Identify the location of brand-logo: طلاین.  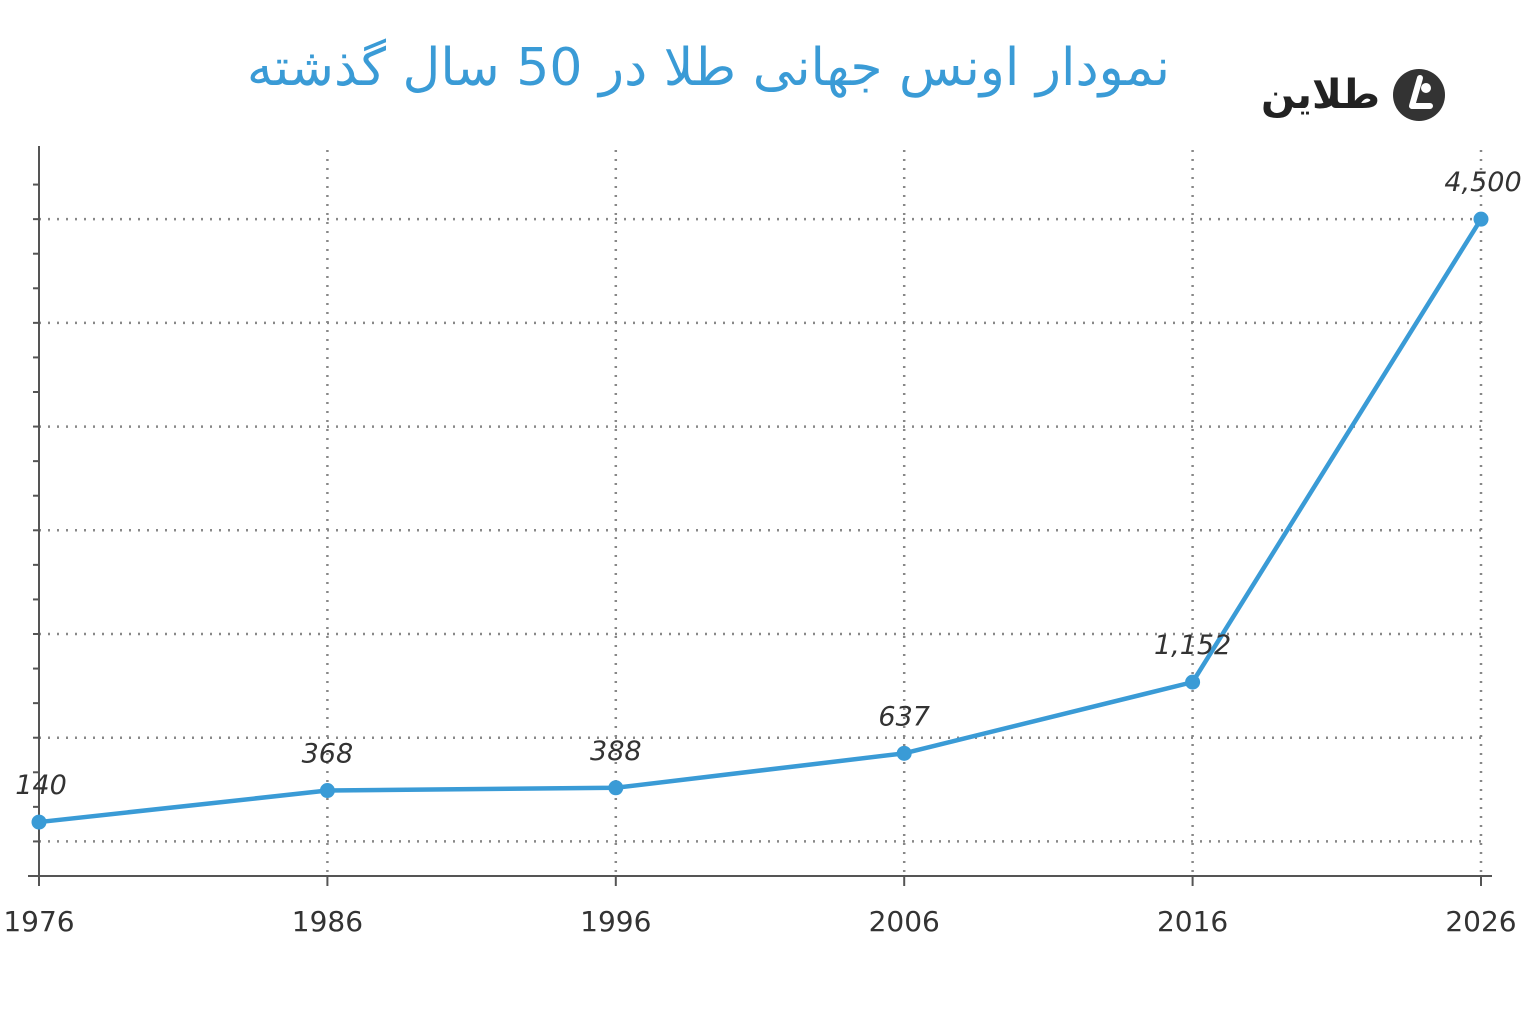
(1348, 95).